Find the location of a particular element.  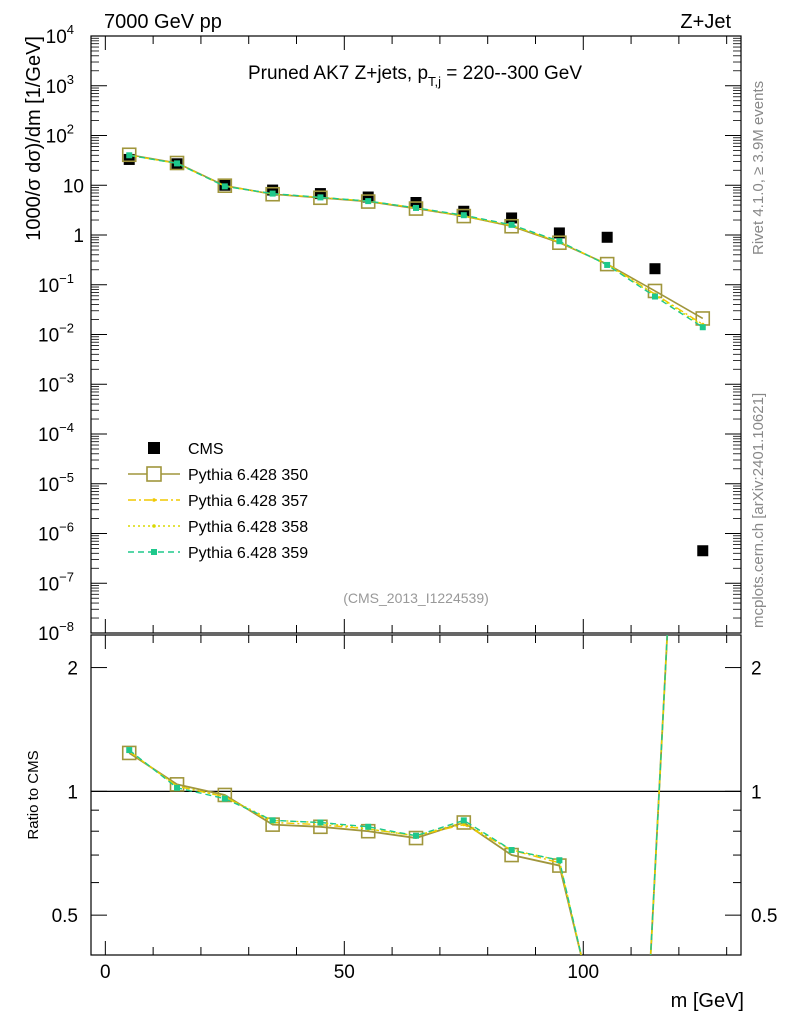

title-main-text: Pruned AK7 Z+jets, p is located at coordinates (338, 73).